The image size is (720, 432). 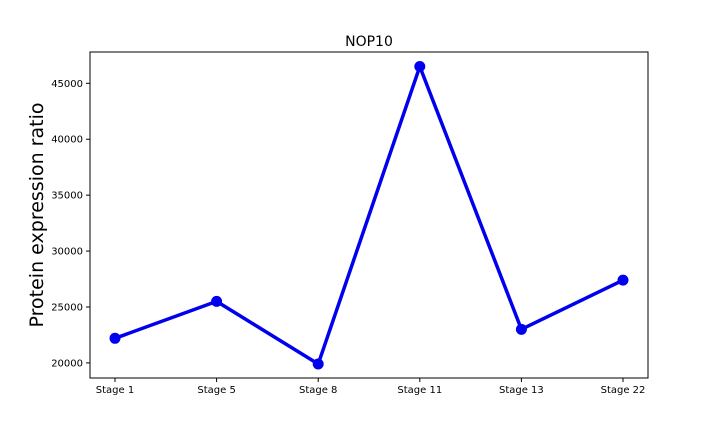 What do you see at coordinates (67, 140) in the screenshot?
I see `y-tick-label: 40000` at bounding box center [67, 140].